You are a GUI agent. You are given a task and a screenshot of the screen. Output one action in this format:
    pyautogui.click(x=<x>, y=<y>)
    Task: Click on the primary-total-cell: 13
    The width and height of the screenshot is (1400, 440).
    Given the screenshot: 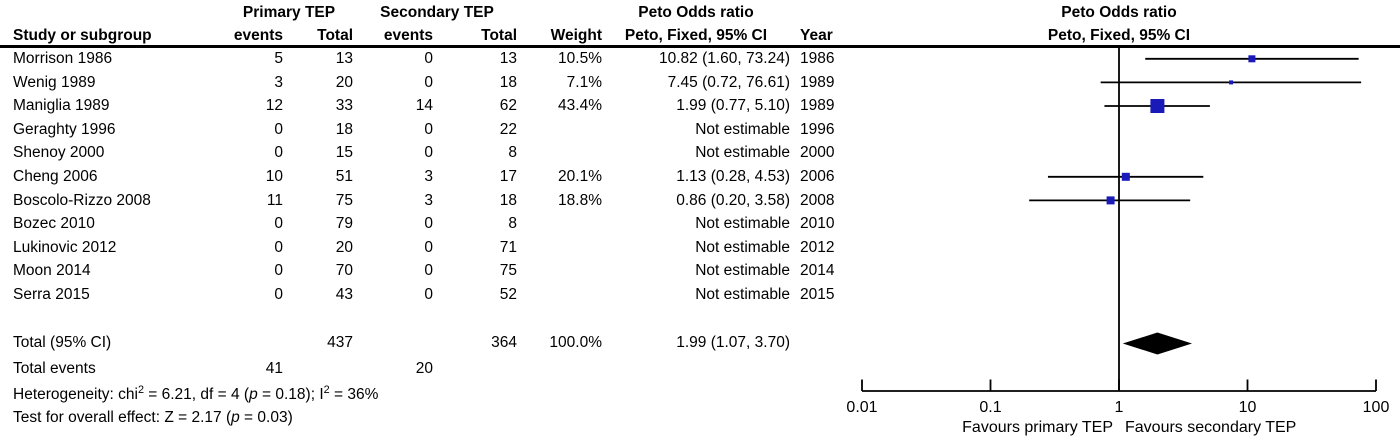 What is the action you would take?
    pyautogui.click(x=344, y=58)
    